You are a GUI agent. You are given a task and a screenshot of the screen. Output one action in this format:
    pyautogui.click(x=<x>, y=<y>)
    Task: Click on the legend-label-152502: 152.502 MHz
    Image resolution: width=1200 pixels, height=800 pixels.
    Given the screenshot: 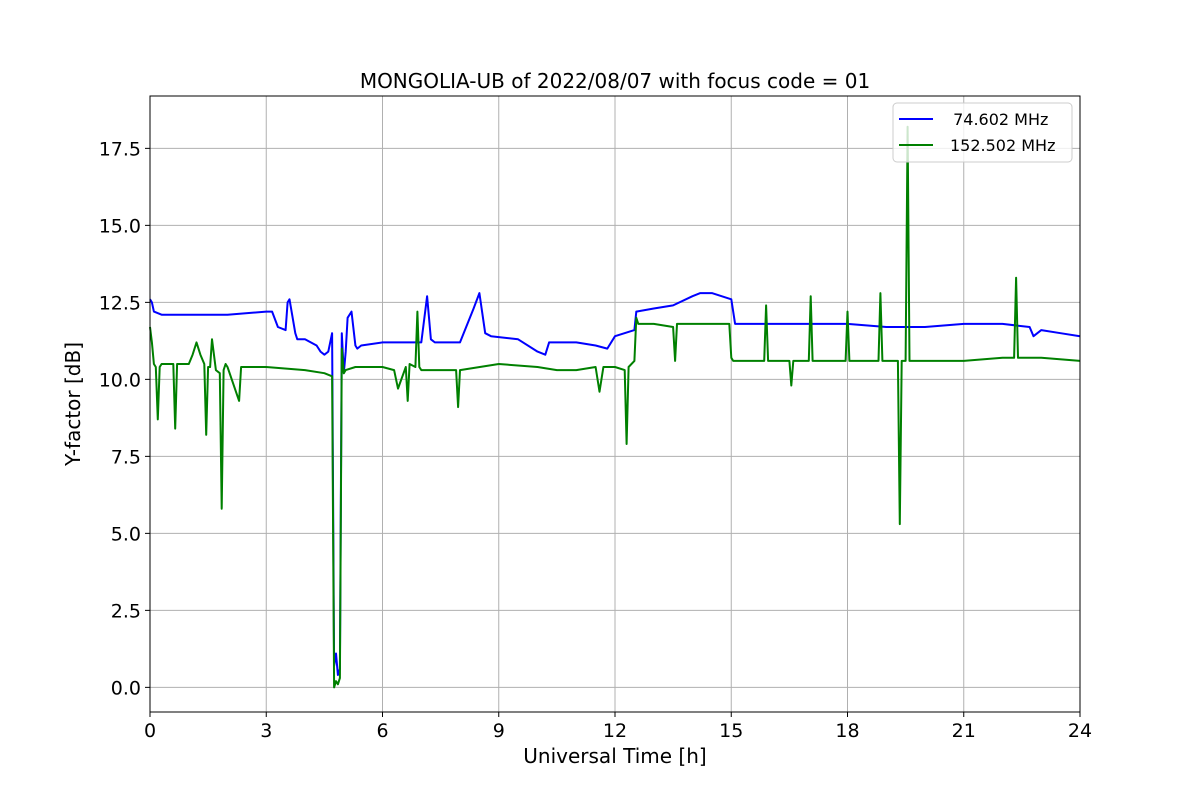 What is the action you would take?
    pyautogui.click(x=1002, y=145)
    